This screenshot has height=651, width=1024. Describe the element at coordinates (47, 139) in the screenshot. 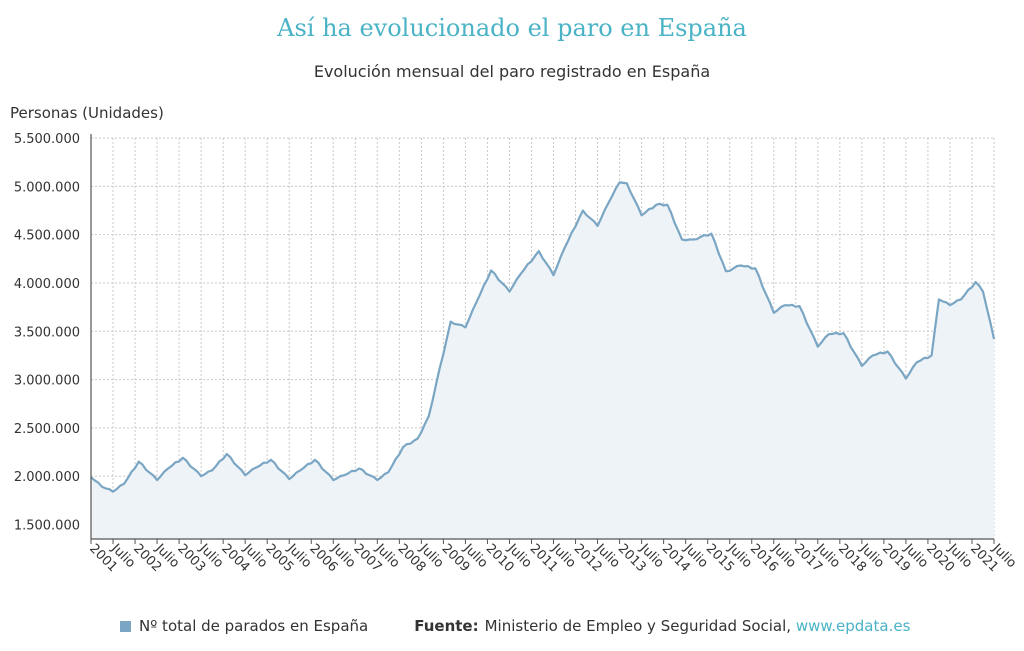

I see `y-tick-label: 5.500.000` at that location.